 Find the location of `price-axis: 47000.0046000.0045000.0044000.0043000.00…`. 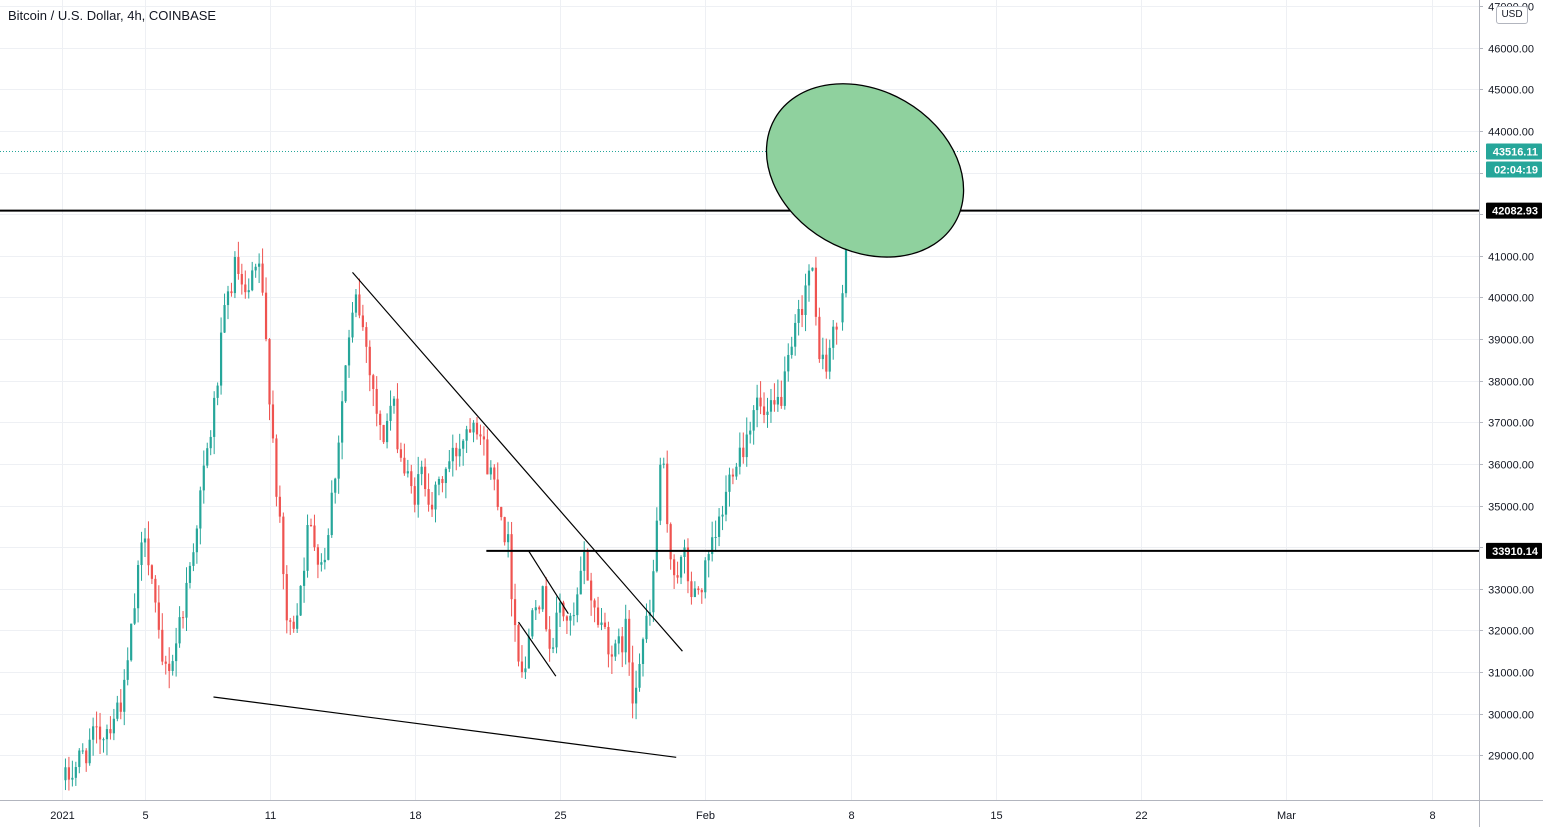

price-axis: 47000.0046000.0045000.0044000.0043000.00… is located at coordinates (1506, 382).